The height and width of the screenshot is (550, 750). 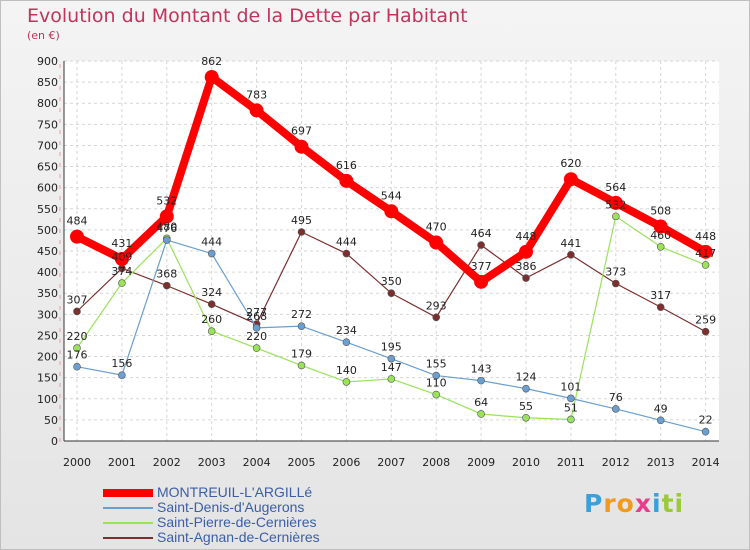 What do you see at coordinates (166, 274) in the screenshot?
I see `data-label: 368` at bounding box center [166, 274].